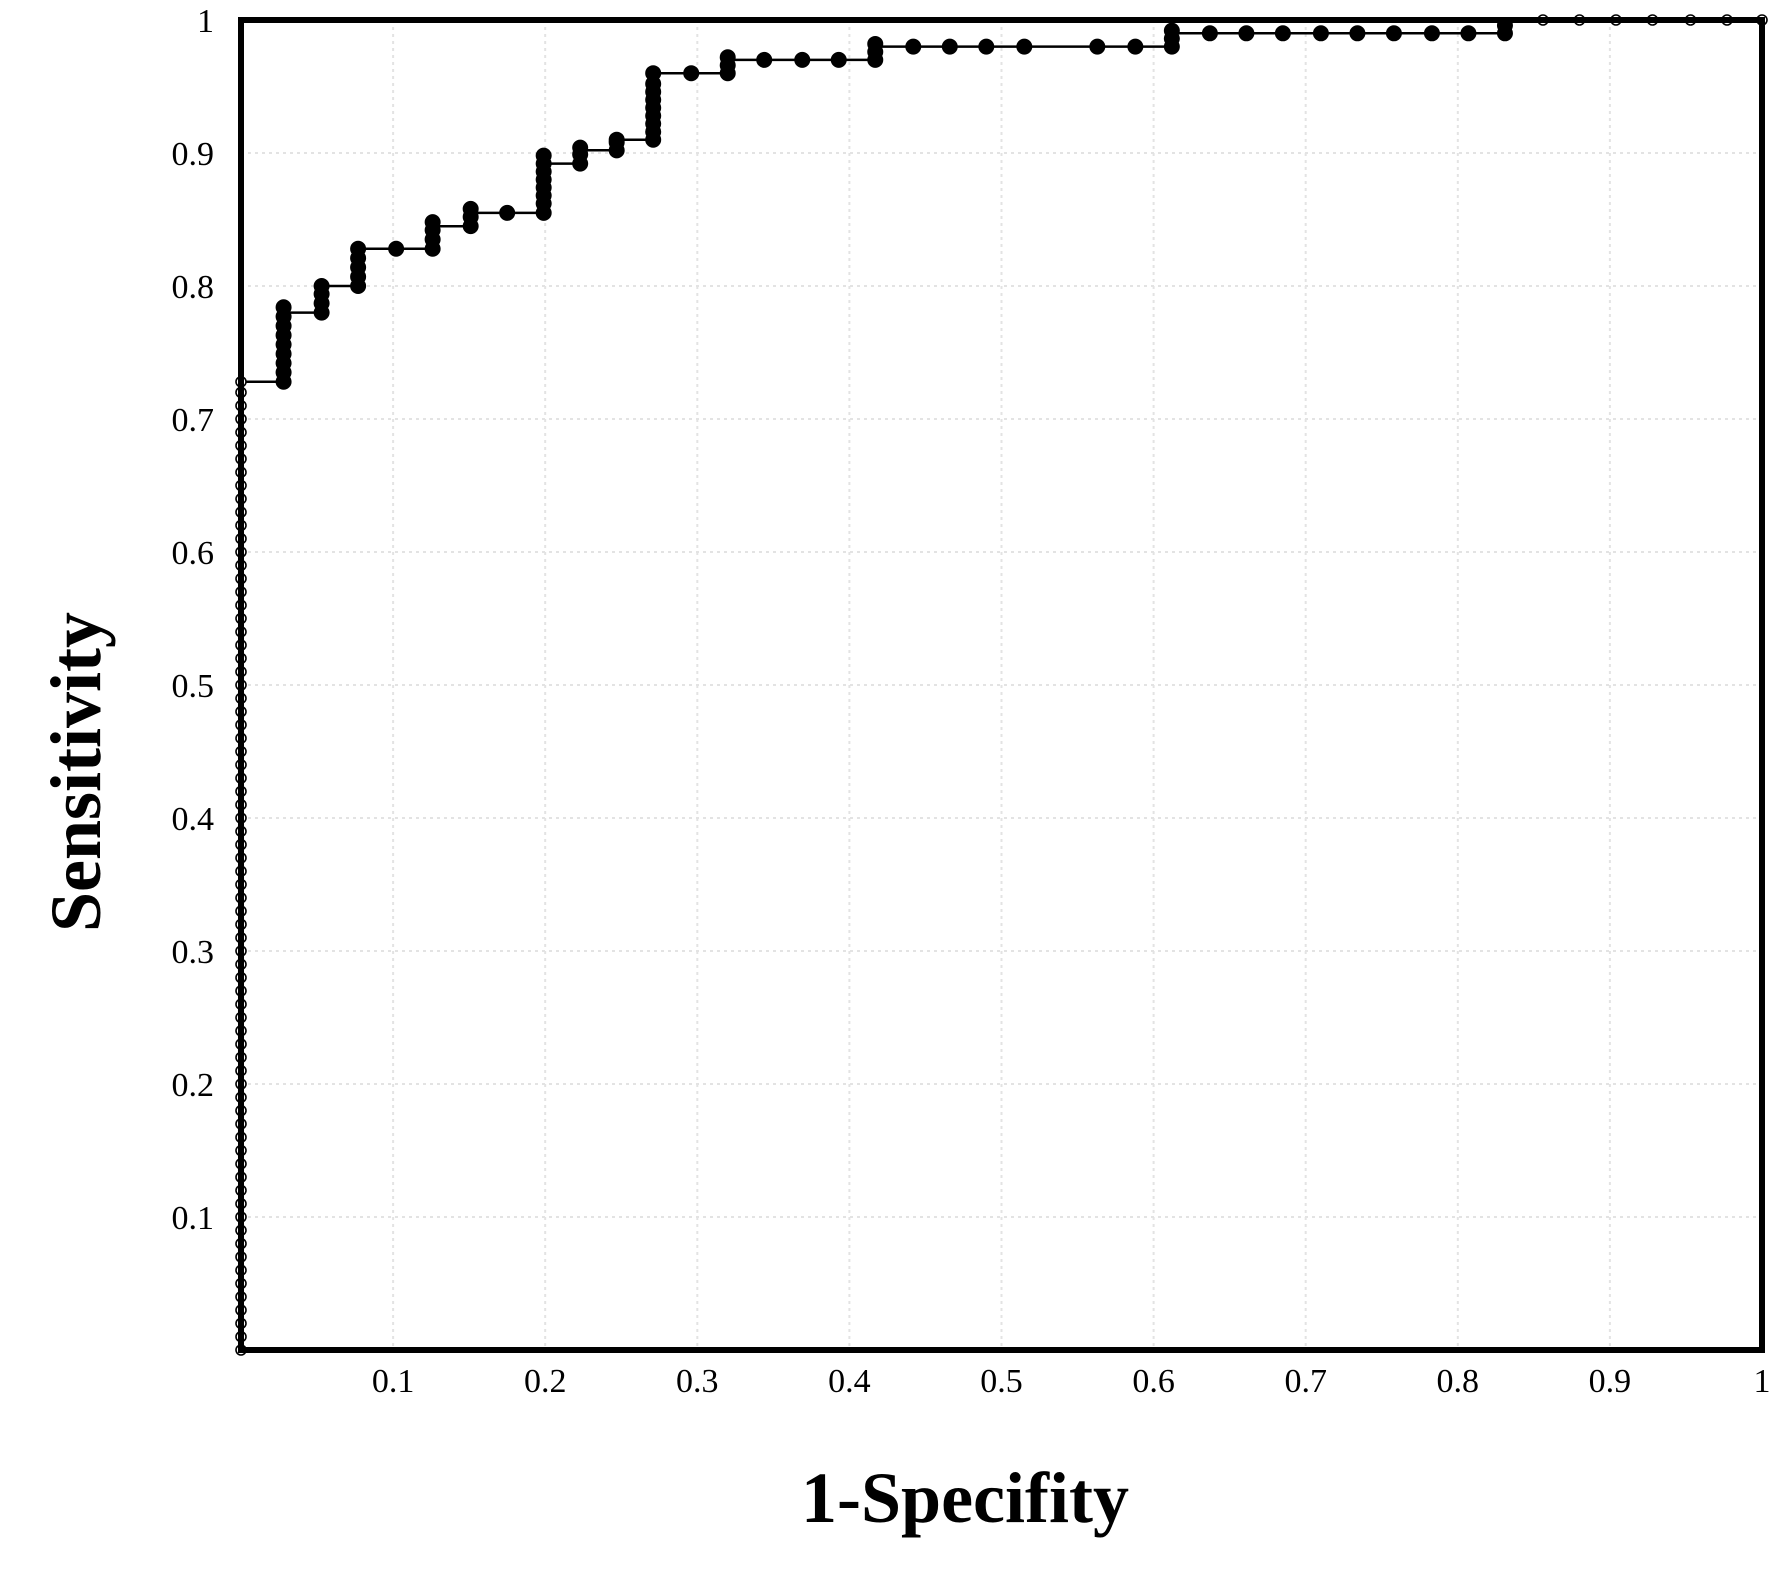 The width and height of the screenshot is (1784, 1594). Describe the element at coordinates (965, 1498) in the screenshot. I see `x-axis-title: 1-Specifity` at that location.